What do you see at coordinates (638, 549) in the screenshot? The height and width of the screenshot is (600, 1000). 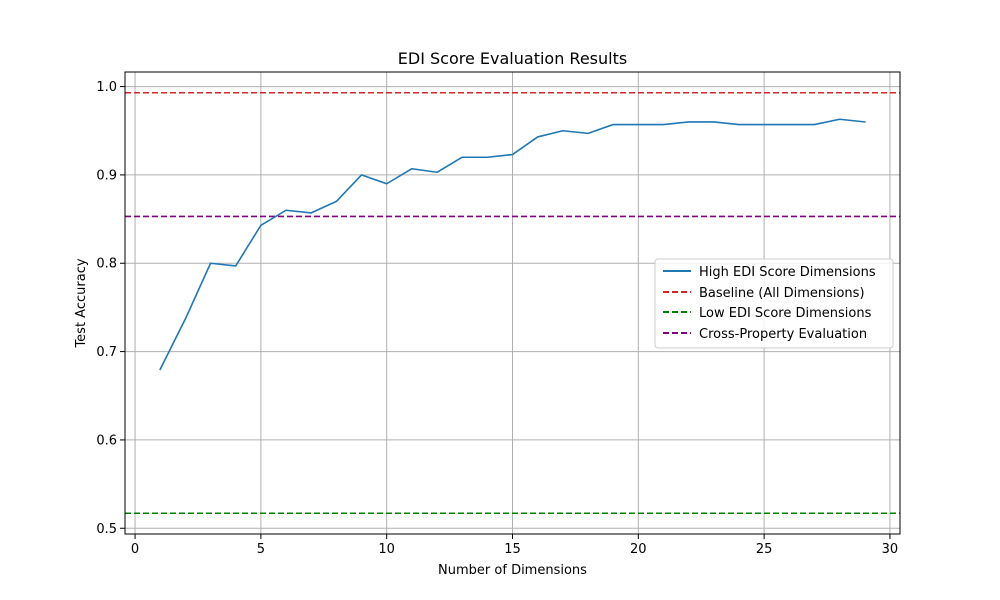 I see `x-tick-label: 20` at bounding box center [638, 549].